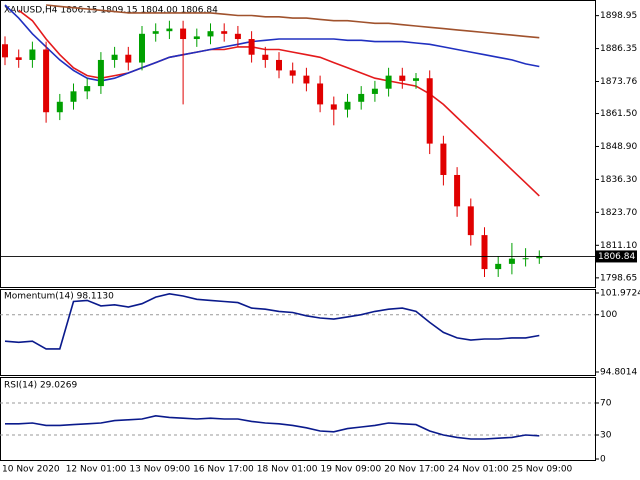  What do you see at coordinates (618, 114) in the screenshot?
I see `y-tick-label: 1861.50` at bounding box center [618, 114].